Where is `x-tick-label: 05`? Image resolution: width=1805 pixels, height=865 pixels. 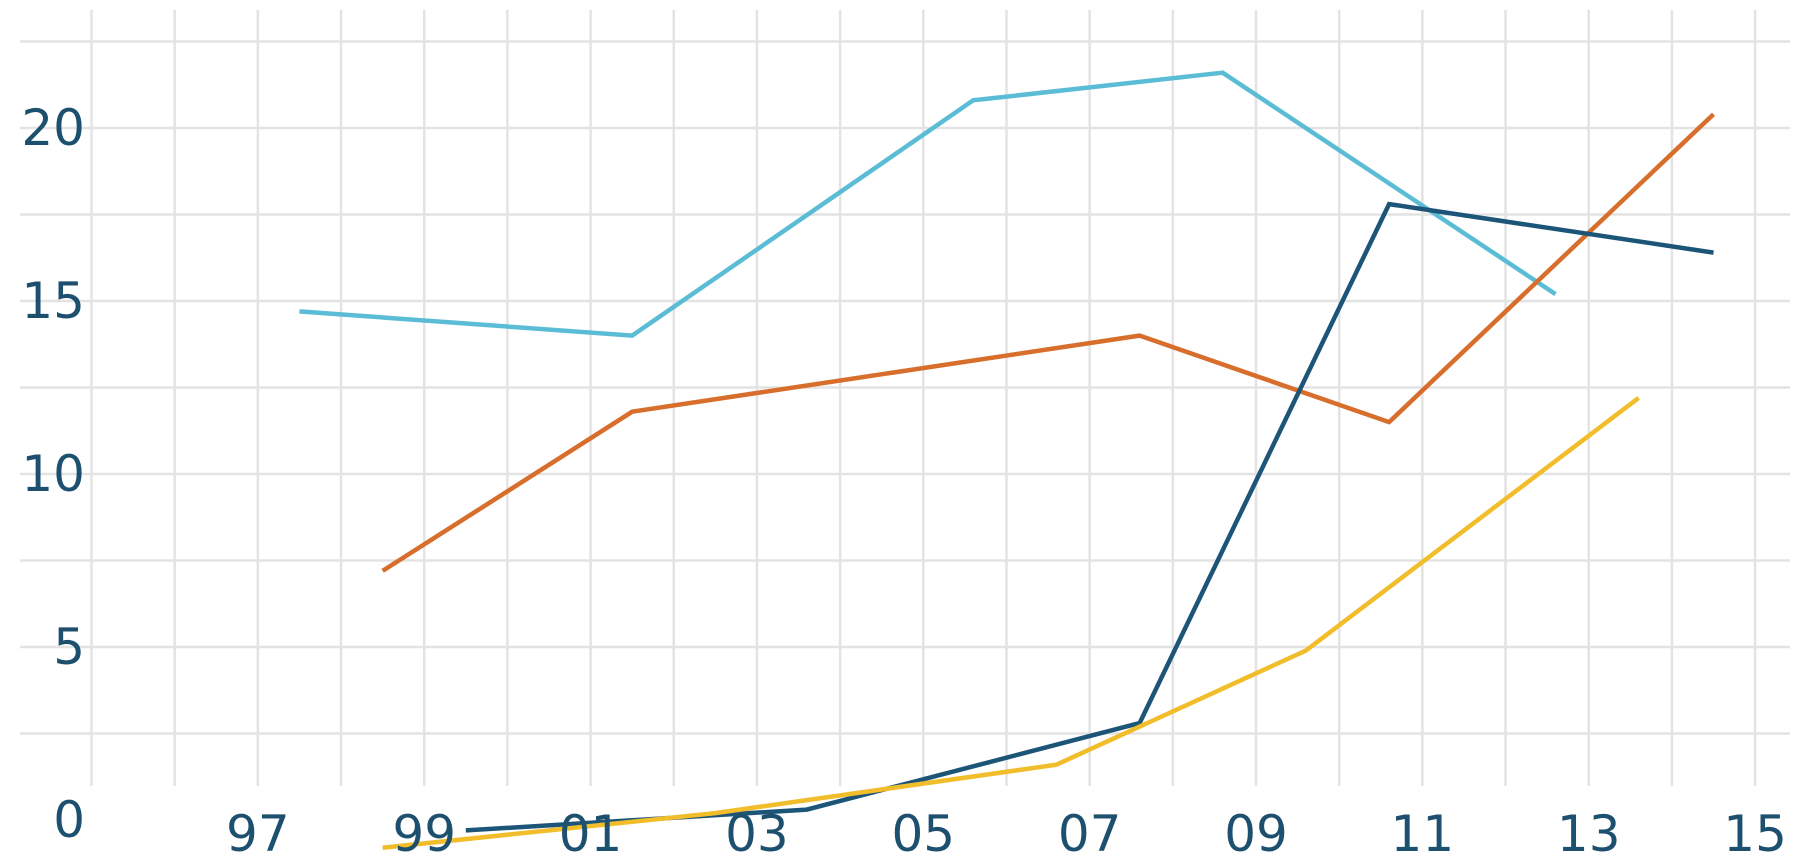 x-tick-label: 05 is located at coordinates (923, 834).